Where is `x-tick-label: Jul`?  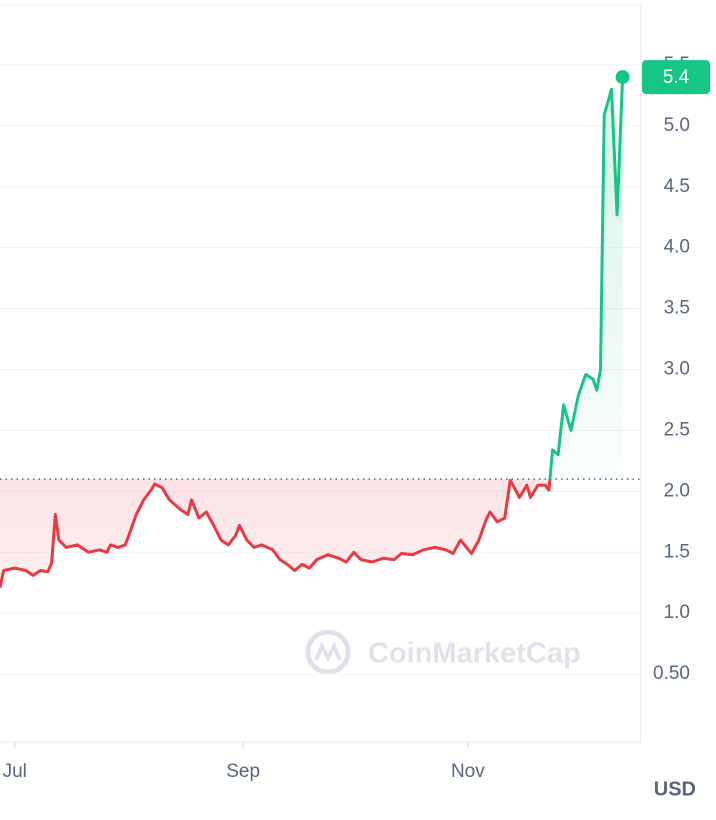
x-tick-label: Jul is located at coordinates (15, 771).